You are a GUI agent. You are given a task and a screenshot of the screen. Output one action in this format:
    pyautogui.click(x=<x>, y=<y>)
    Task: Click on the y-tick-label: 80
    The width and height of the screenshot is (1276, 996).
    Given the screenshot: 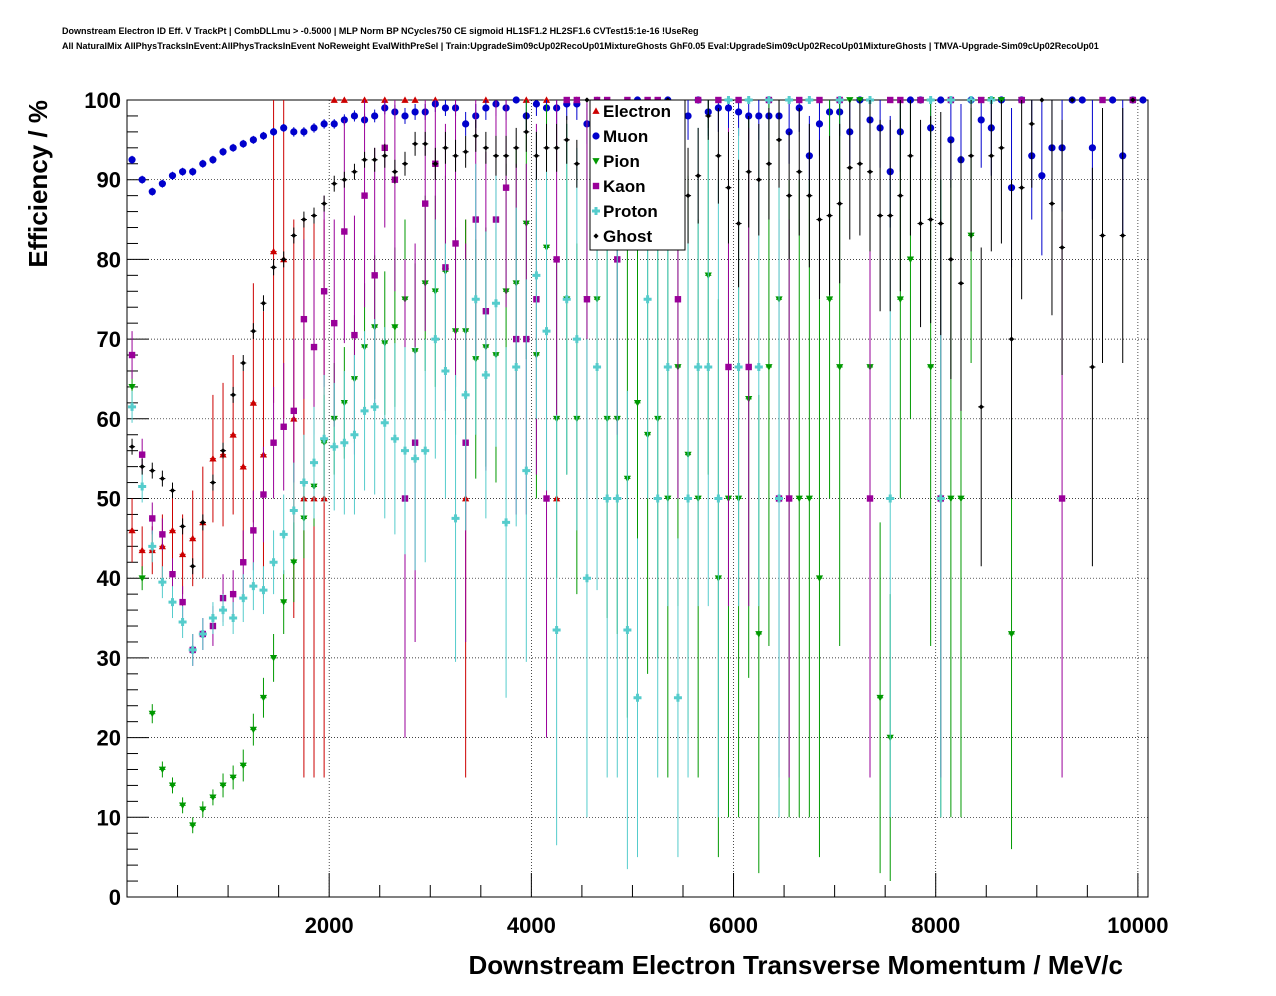 What is the action you would take?
    pyautogui.click(x=109, y=259)
    